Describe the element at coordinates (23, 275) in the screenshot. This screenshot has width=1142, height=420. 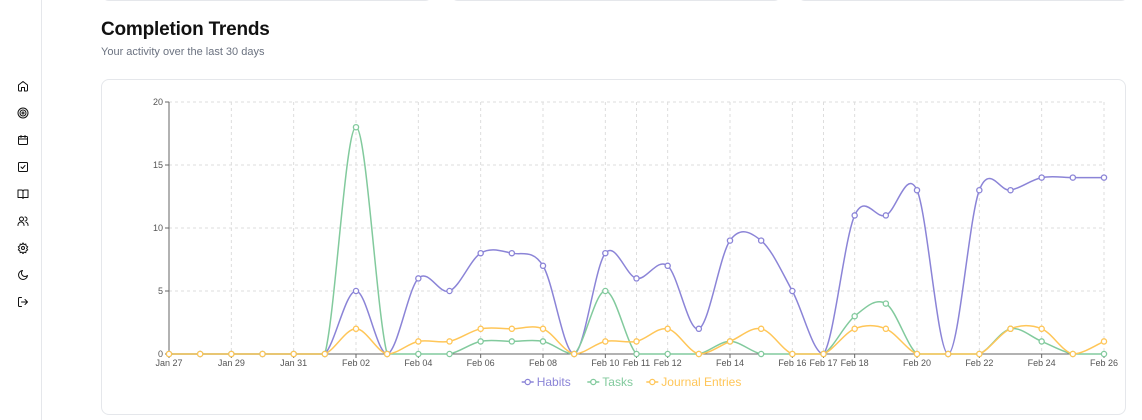
I see `moon-icon` at that location.